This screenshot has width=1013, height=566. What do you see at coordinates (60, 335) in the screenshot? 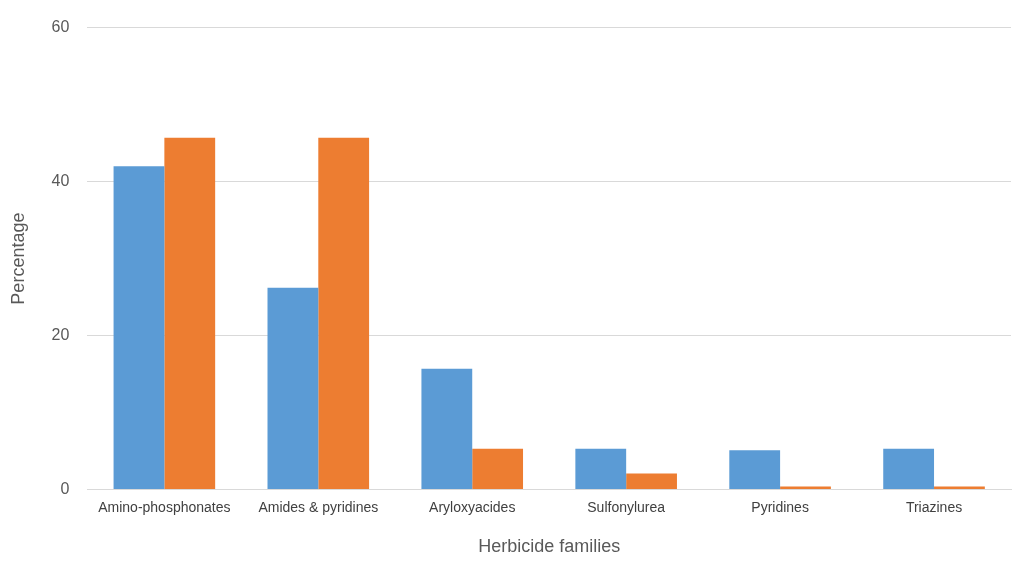
I see `y-tick-label: 20` at bounding box center [60, 335].